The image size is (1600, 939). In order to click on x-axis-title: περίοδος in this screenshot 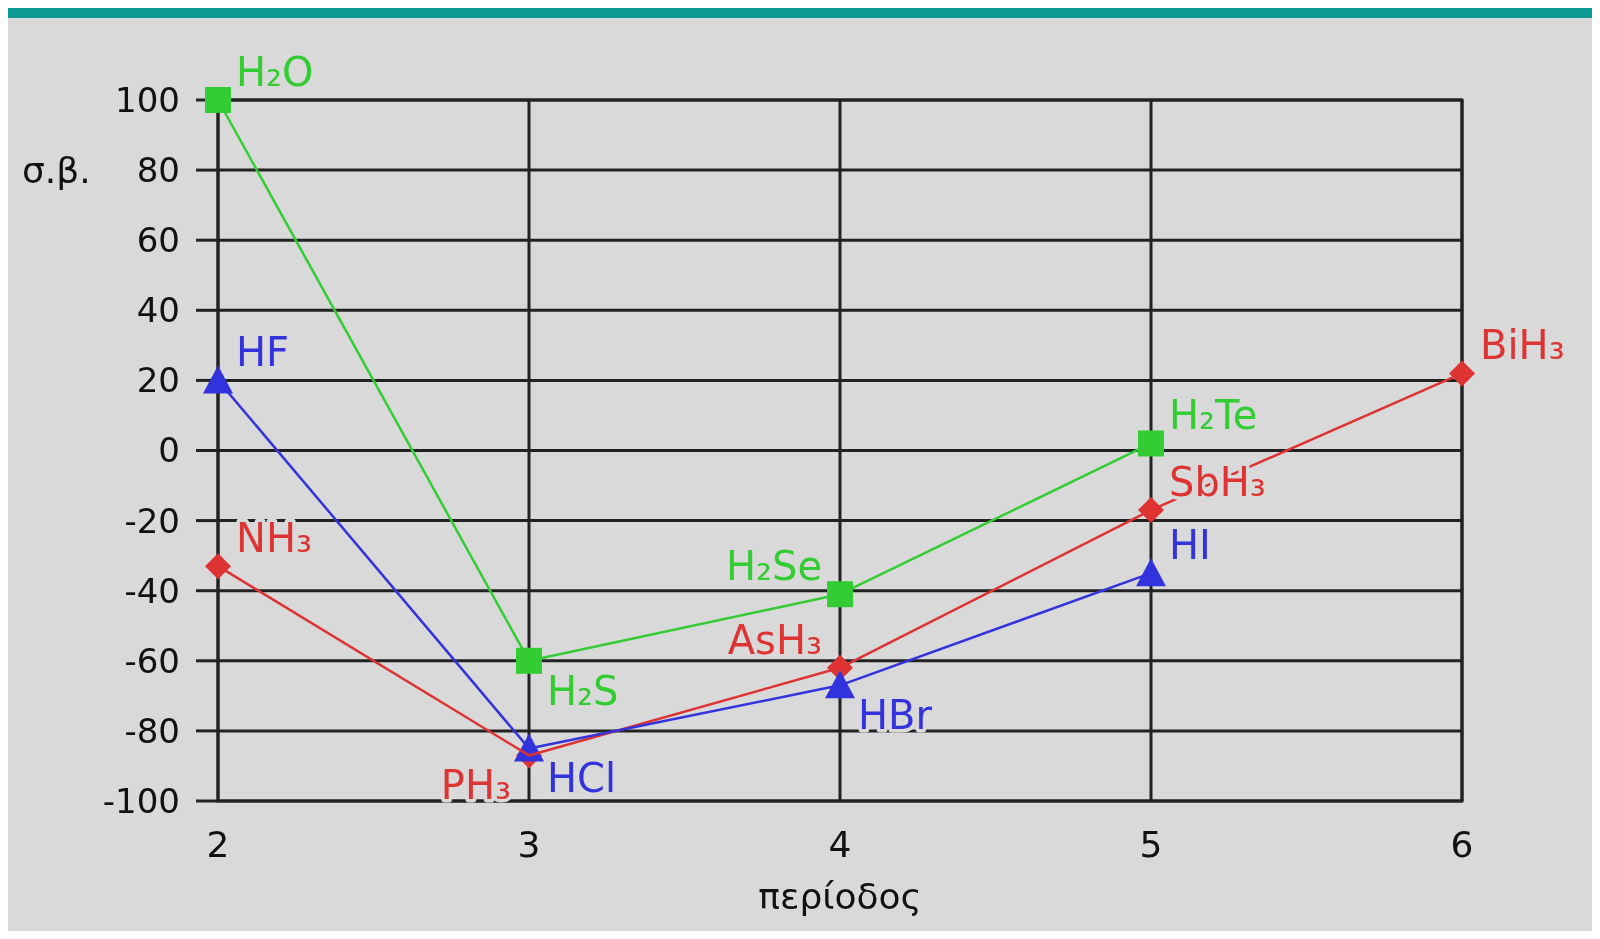, I will do `click(840, 896)`.